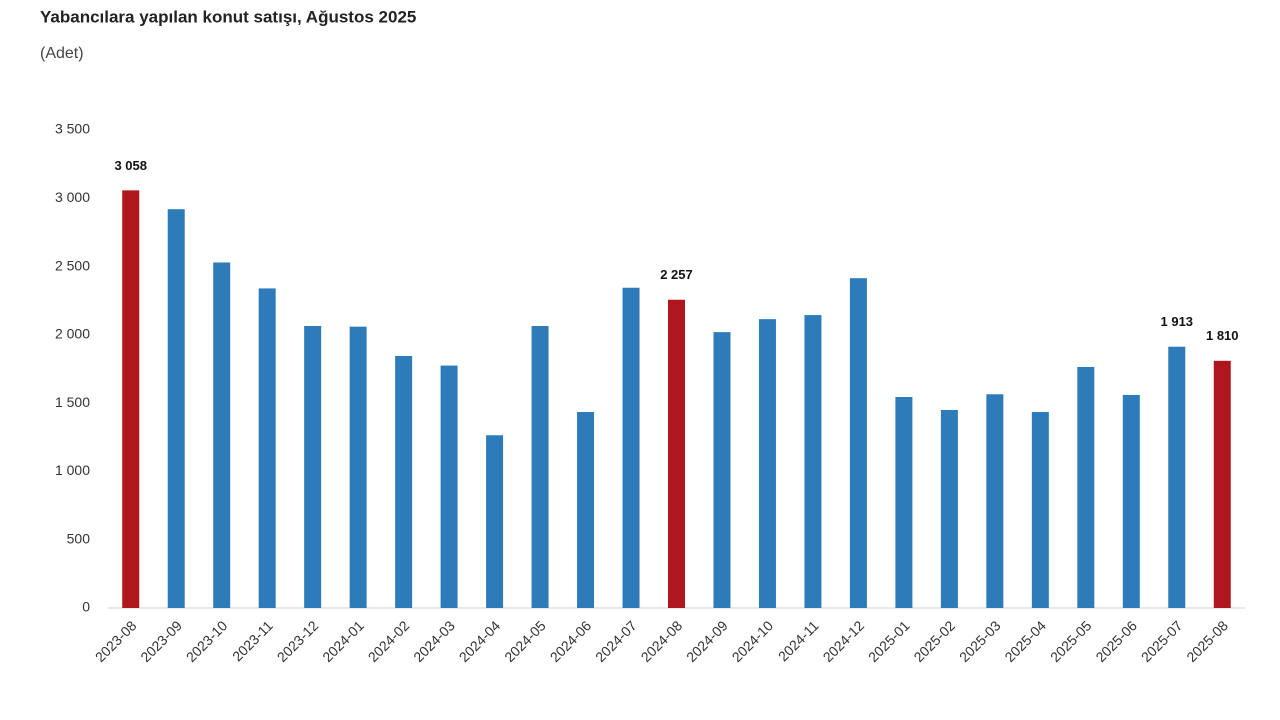 This screenshot has width=1280, height=720. What do you see at coordinates (79, 538) in the screenshot?
I see `y-tick-label: 500` at bounding box center [79, 538].